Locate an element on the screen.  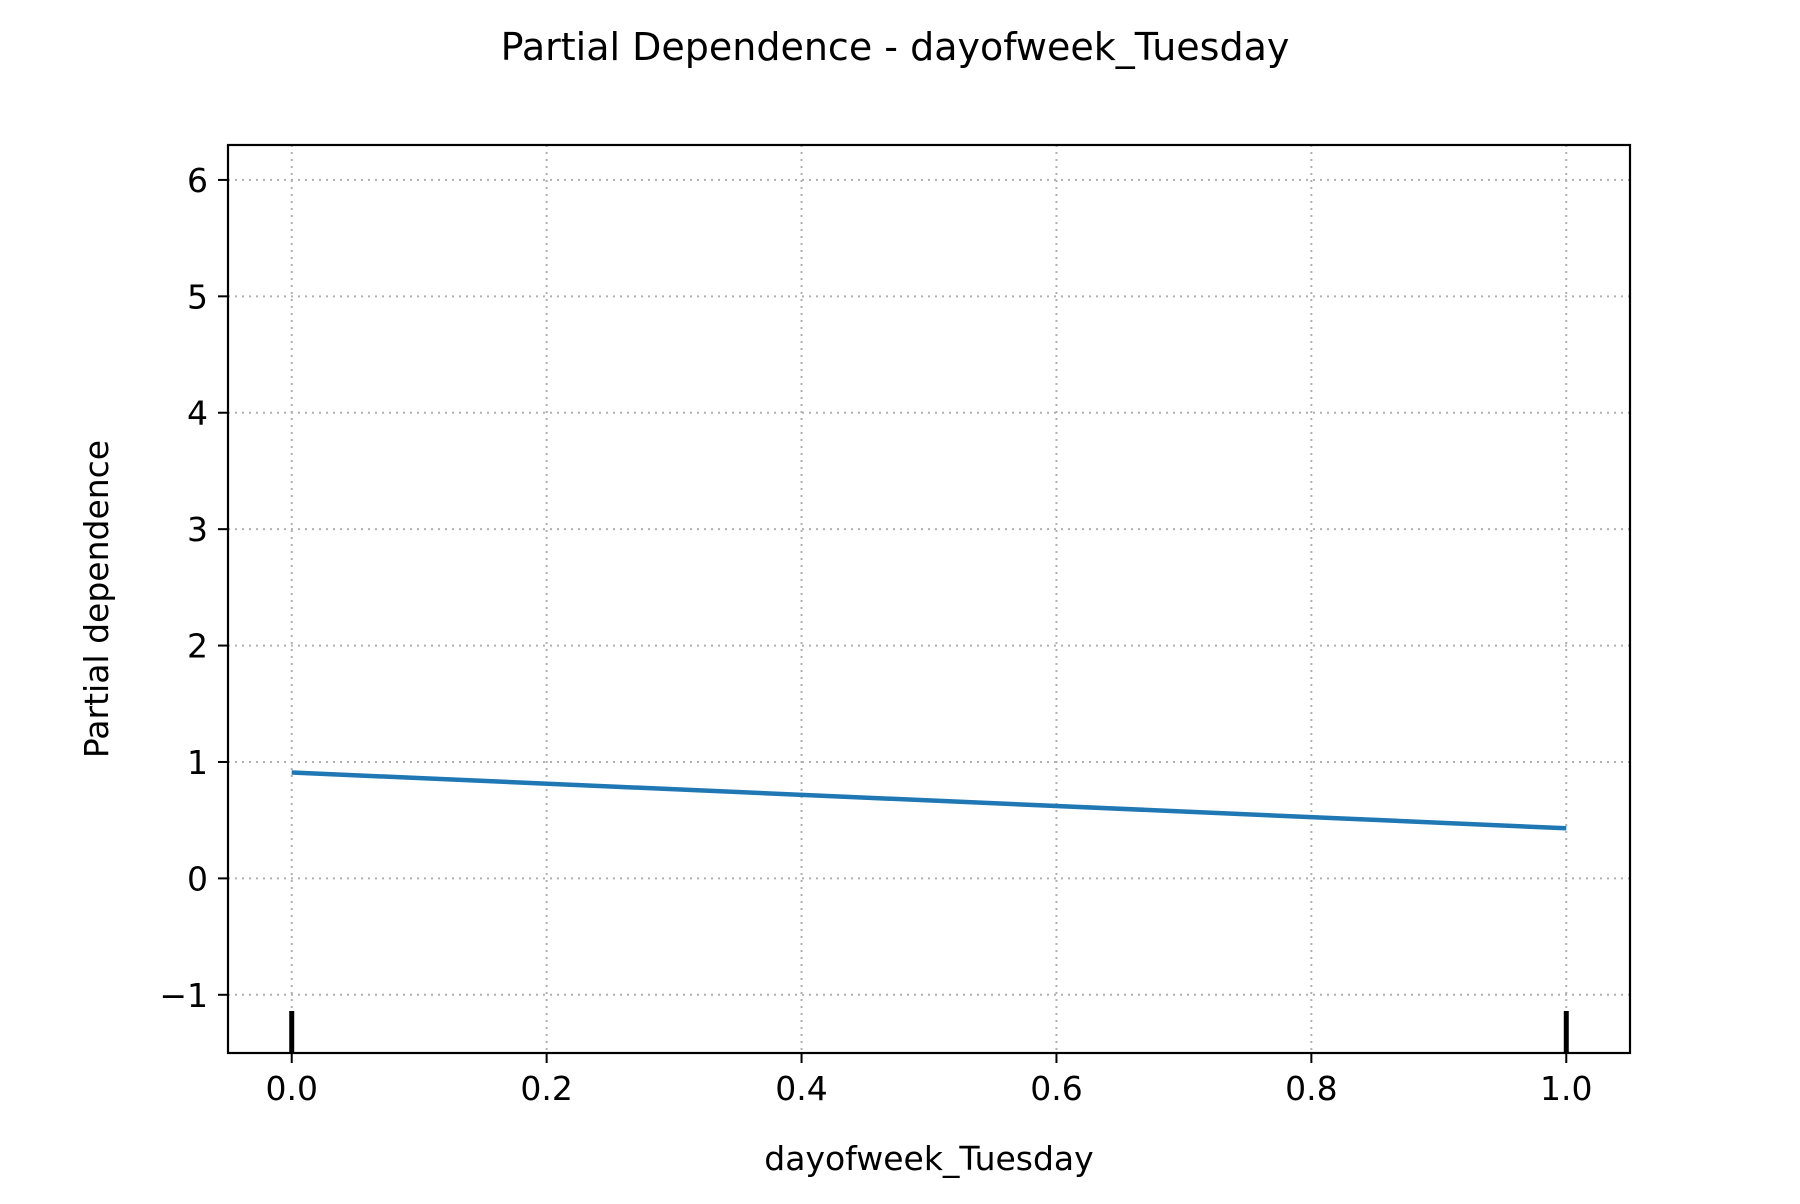
x-tick-label: 0.0 is located at coordinates (291, 1088).